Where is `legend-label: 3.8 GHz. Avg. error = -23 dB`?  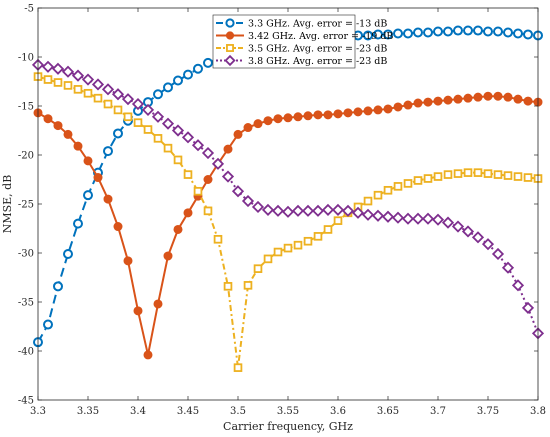 legend-label: 3.8 GHz. Avg. error = -23 dB is located at coordinates (317, 61).